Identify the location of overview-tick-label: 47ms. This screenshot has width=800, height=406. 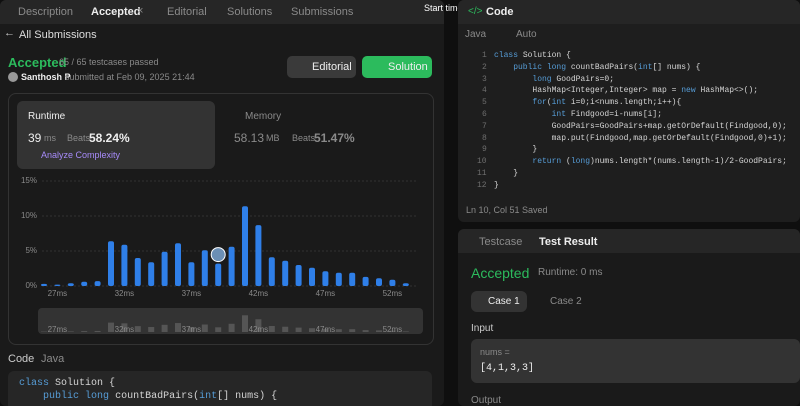
(326, 329).